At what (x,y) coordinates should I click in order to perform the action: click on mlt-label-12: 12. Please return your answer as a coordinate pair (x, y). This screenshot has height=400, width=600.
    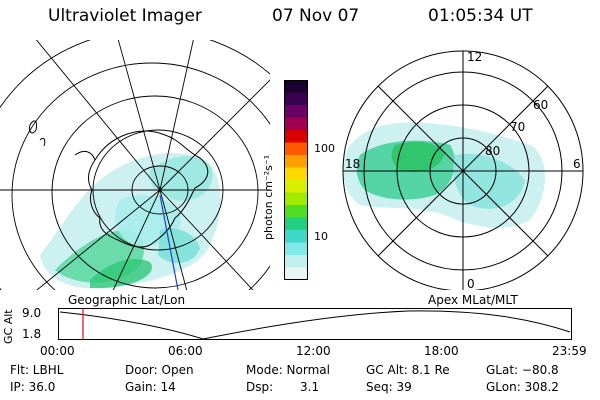
    Looking at the image, I should click on (474, 57).